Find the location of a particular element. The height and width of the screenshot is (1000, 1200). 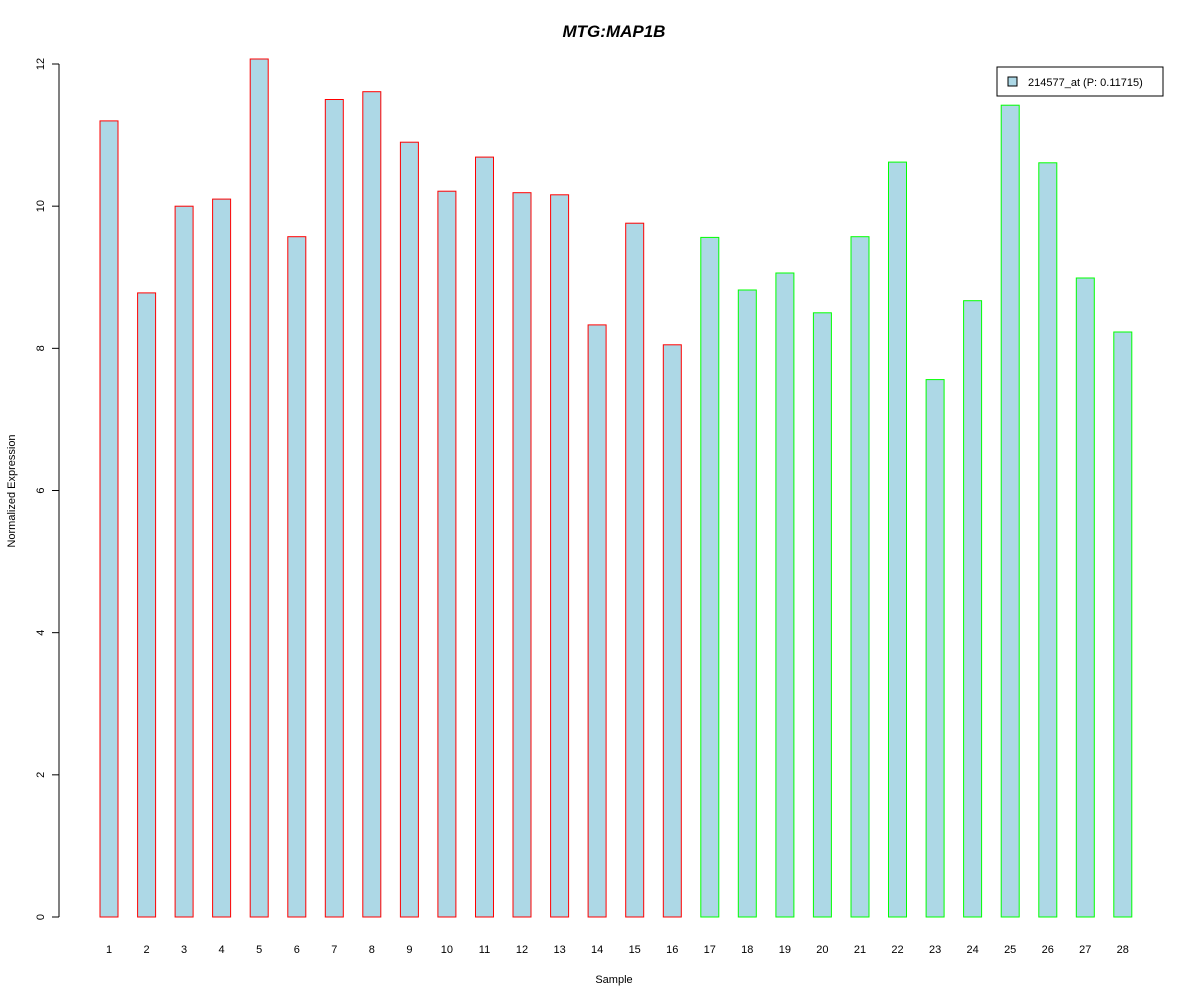

x-tick-label: 24 is located at coordinates (972, 950).